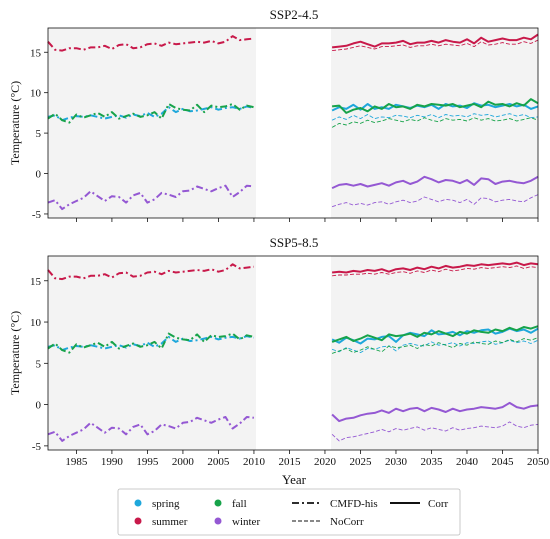 Image resolution: width=550 pixels, height=539 pixels. I want to click on legend-label: fall, so click(239, 504).